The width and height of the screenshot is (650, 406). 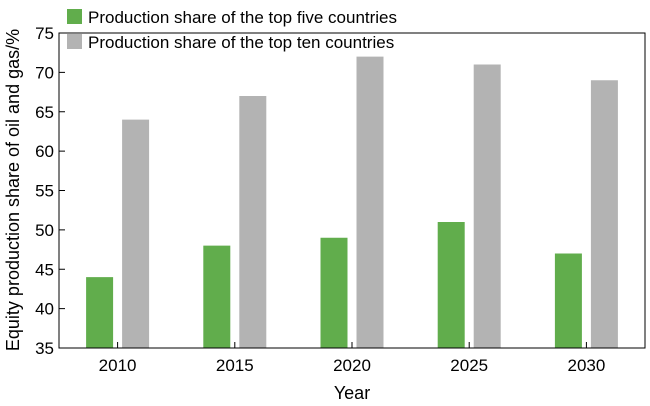 What do you see at coordinates (586, 365) in the screenshot?
I see `x-tick-label-2030: 2030` at bounding box center [586, 365].